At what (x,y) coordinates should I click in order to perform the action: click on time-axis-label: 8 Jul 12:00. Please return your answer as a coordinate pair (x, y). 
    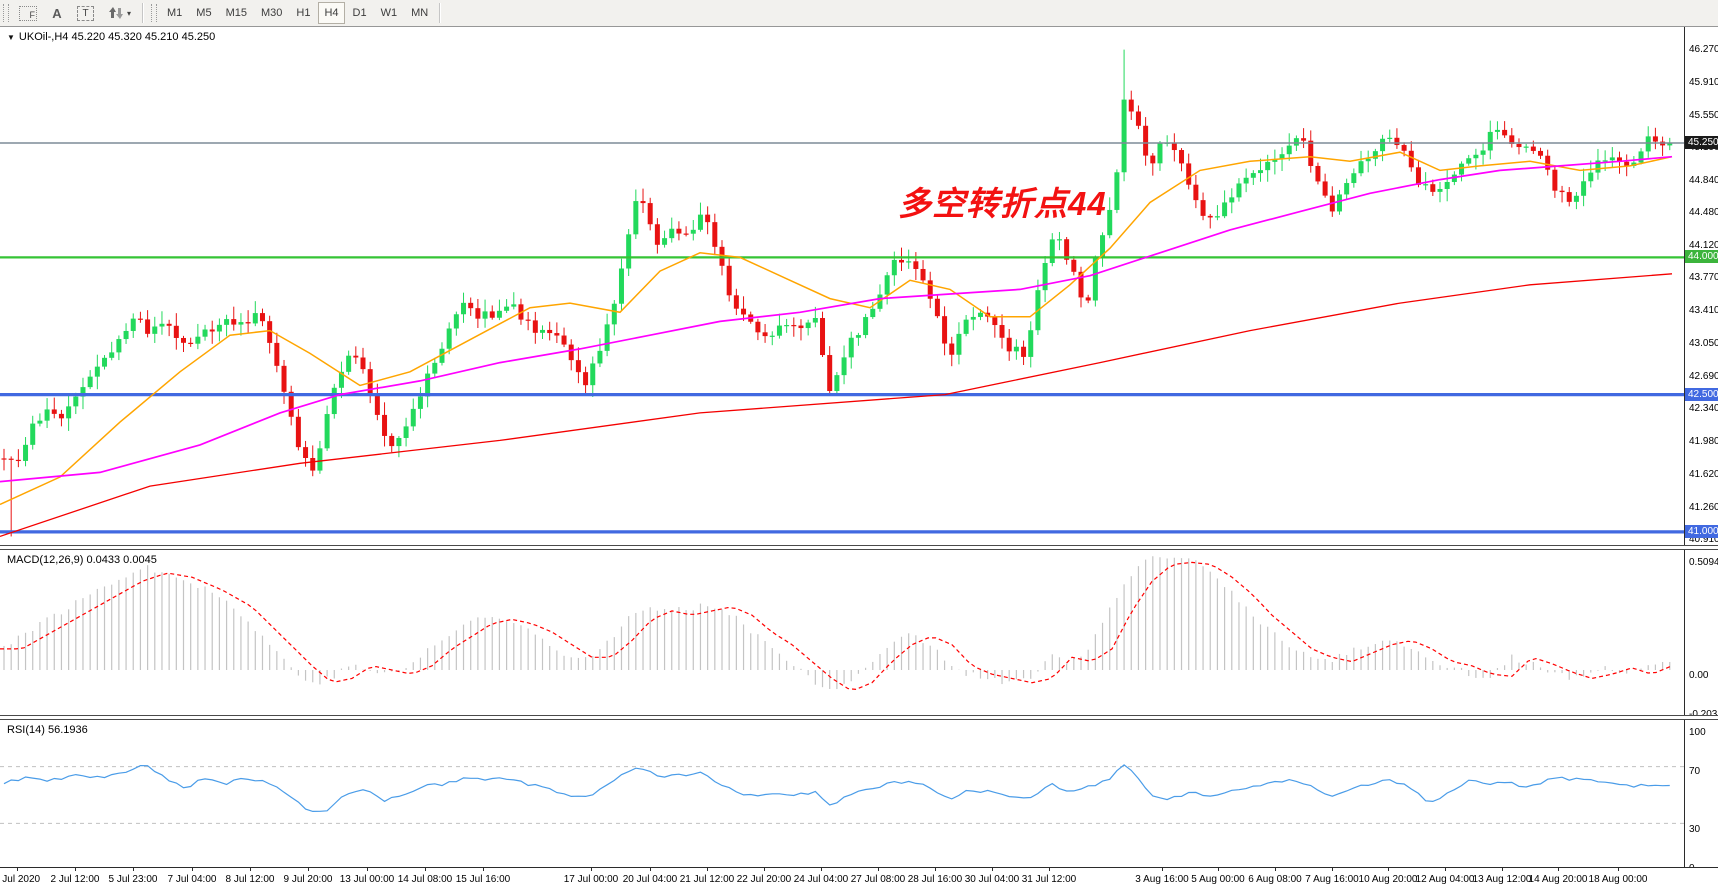
    Looking at the image, I should click on (250, 879).